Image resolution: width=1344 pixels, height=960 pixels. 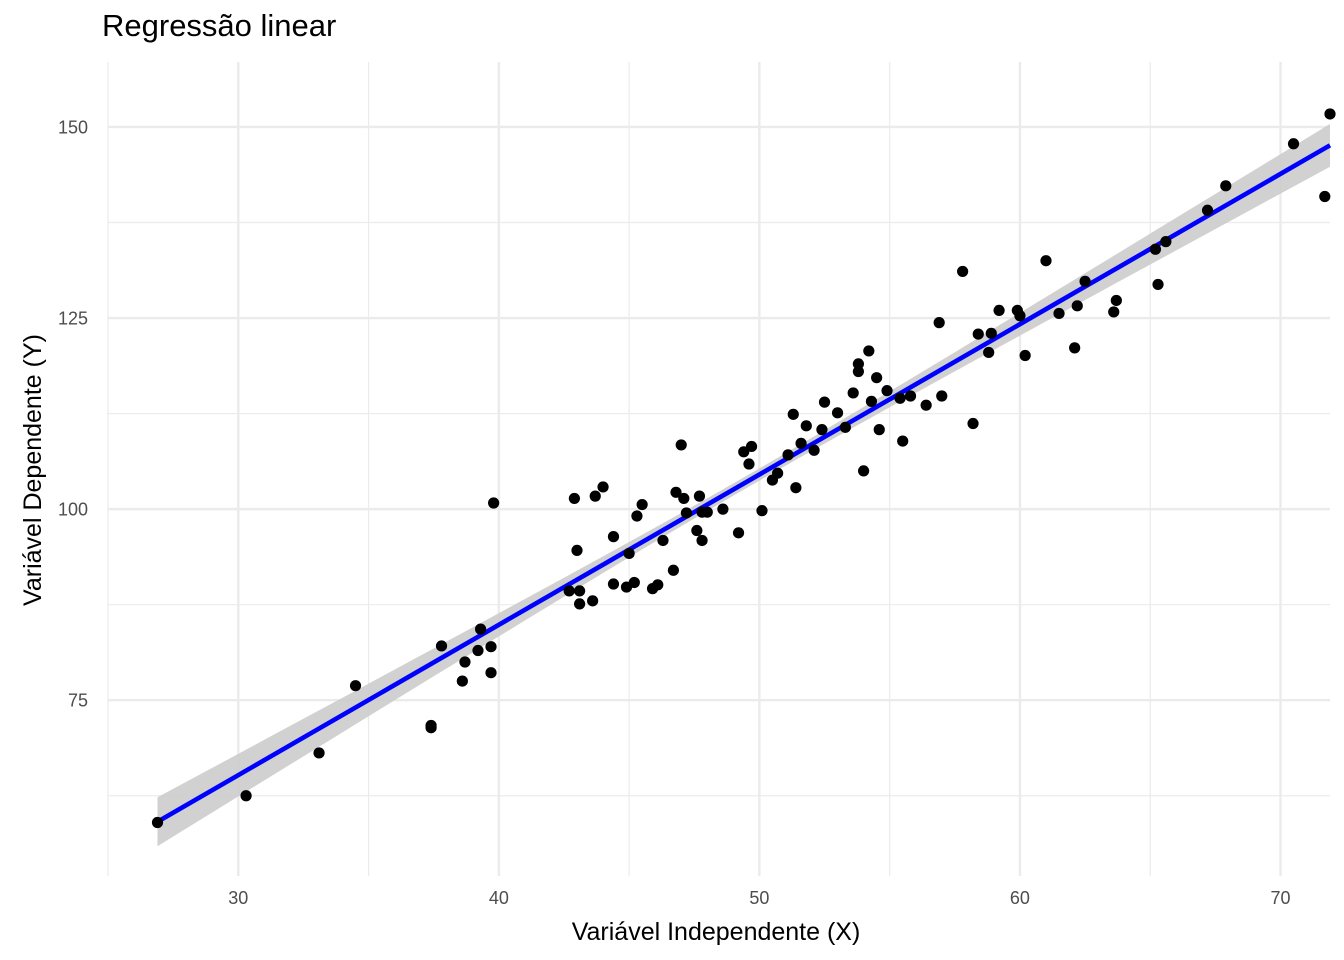 I want to click on x-tick-label: 60, so click(x=1020, y=898).